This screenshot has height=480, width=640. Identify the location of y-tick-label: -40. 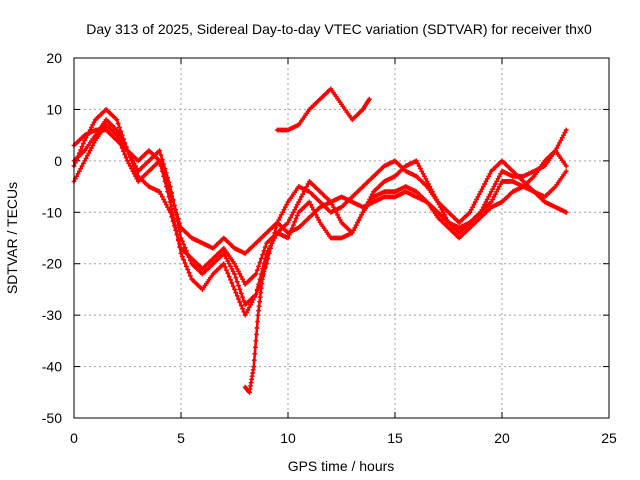
(52, 367).